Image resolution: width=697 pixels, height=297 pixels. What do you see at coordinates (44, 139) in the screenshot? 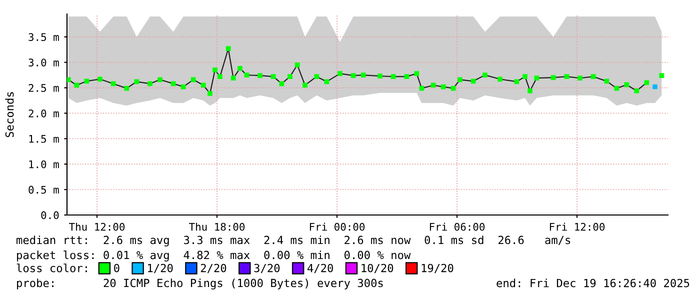
I see `y-tick-label: 1.5 m` at bounding box center [44, 139].